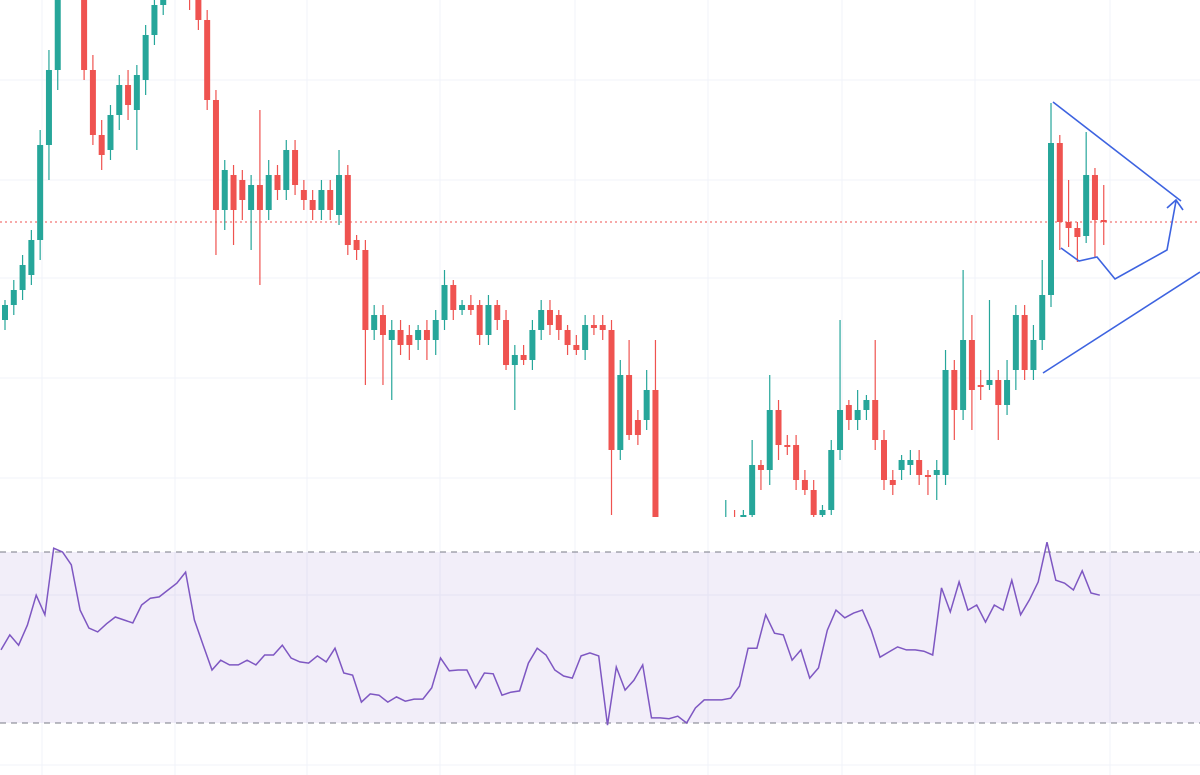 This screenshot has height=775, width=1200. Describe the element at coordinates (1118, 240) in the screenshot. I see `projection-arrow-path` at that location.